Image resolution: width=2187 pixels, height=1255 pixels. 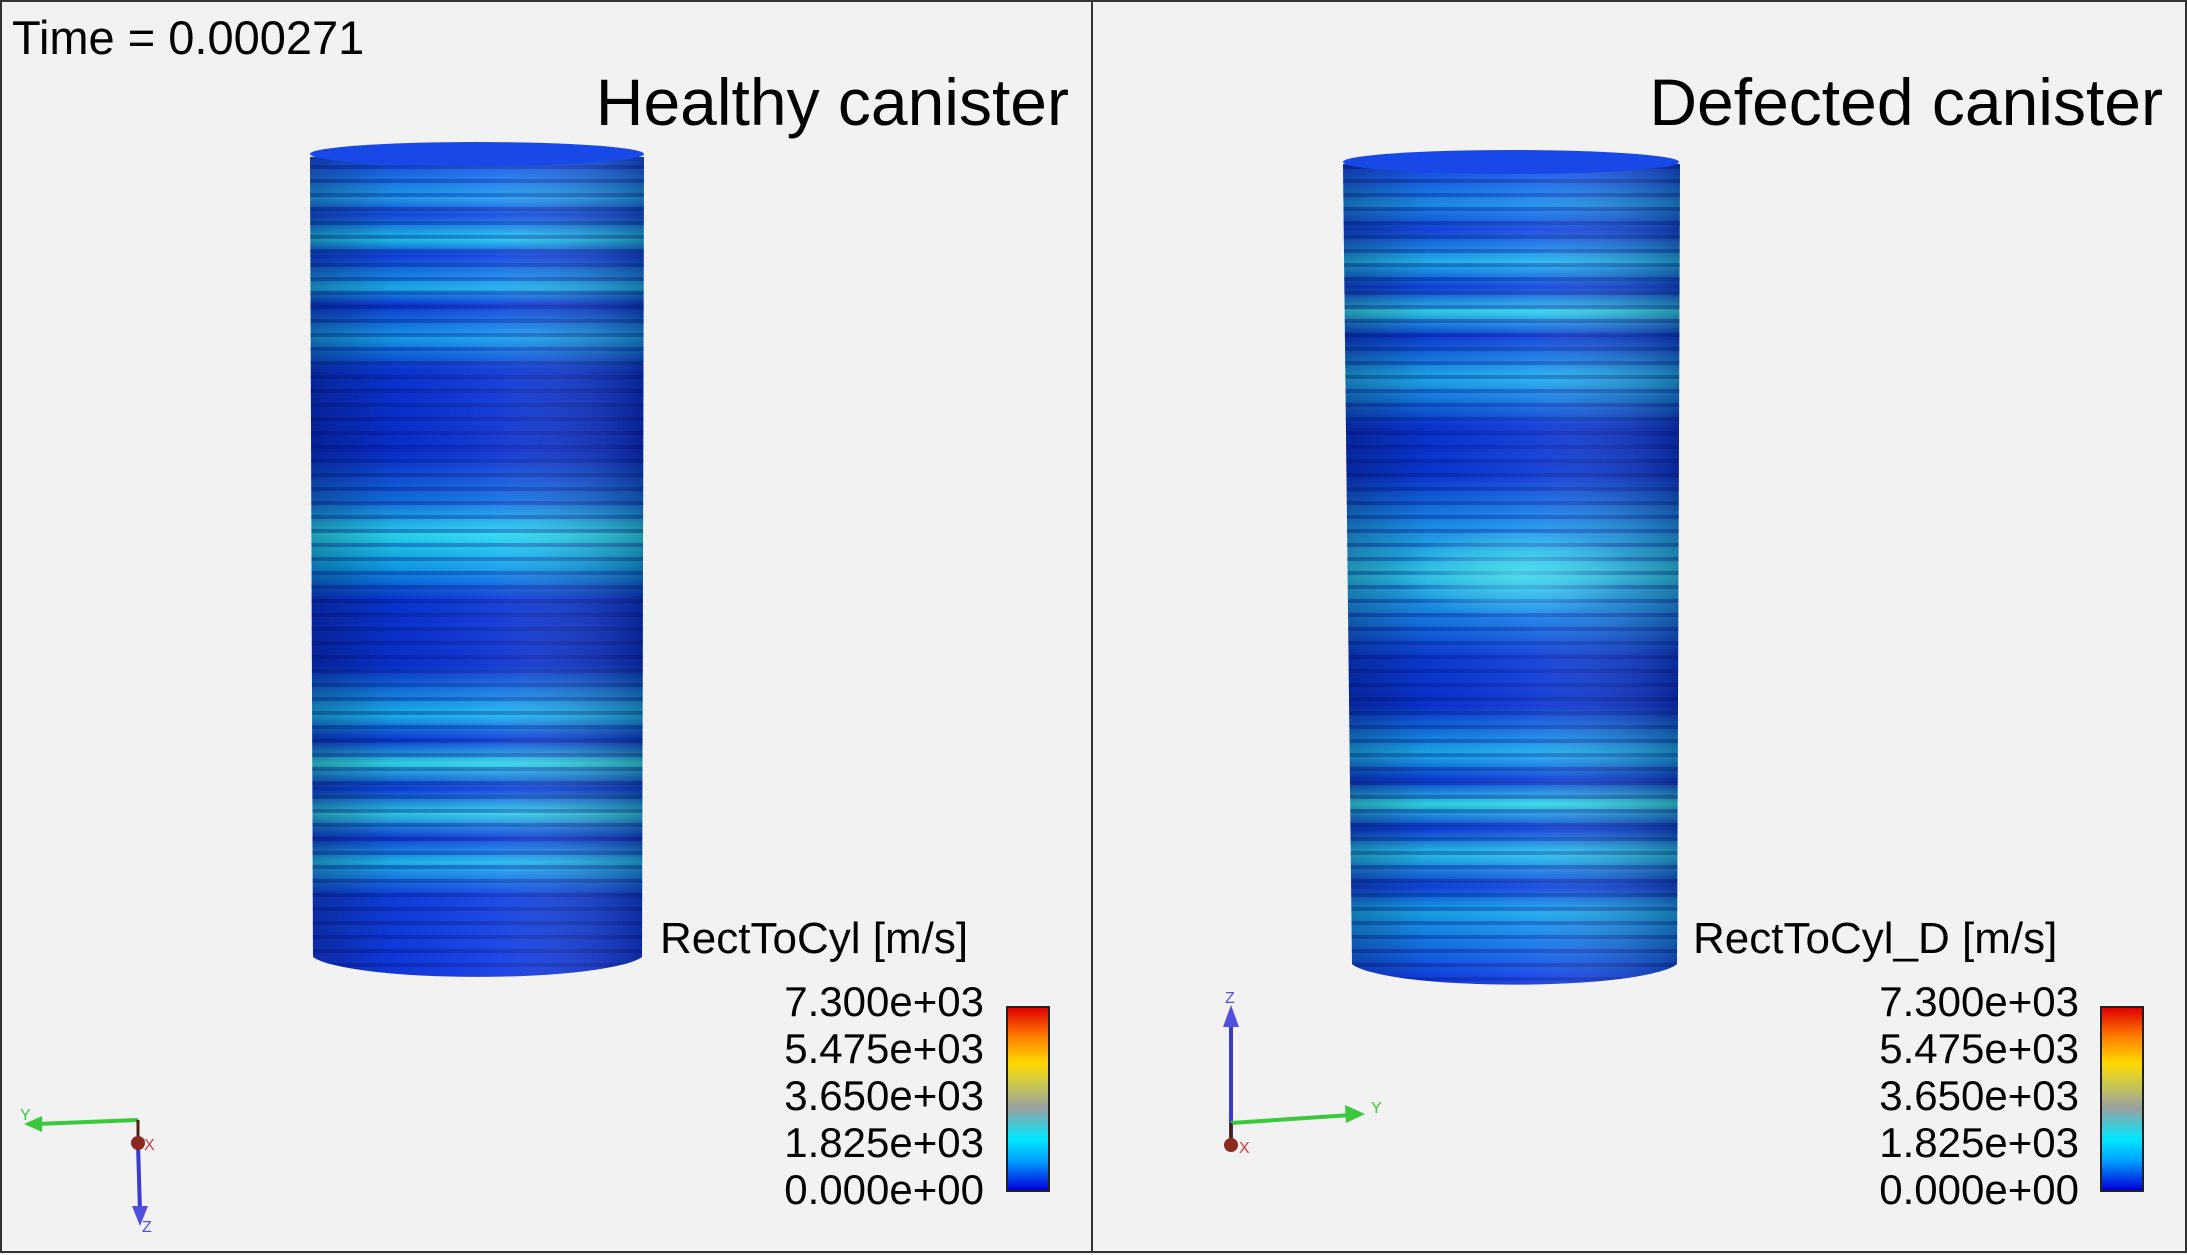 What do you see at coordinates (814, 938) in the screenshot?
I see `legend-title: RectToCyl [m/s]` at bounding box center [814, 938].